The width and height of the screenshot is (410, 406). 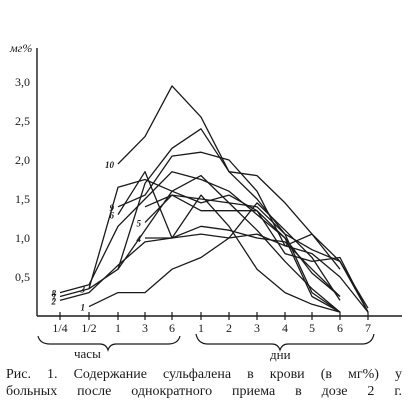 I want to click on series-label: 3, so click(x=83, y=290).